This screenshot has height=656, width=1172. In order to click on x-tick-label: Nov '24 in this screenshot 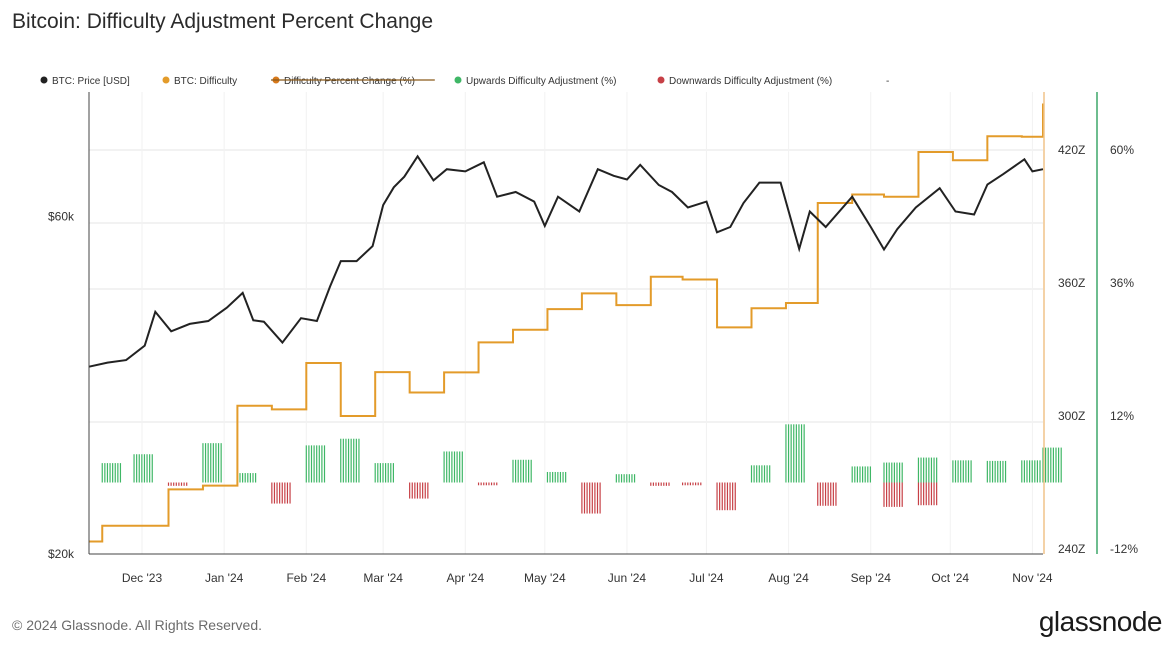, I will do `click(1032, 578)`.